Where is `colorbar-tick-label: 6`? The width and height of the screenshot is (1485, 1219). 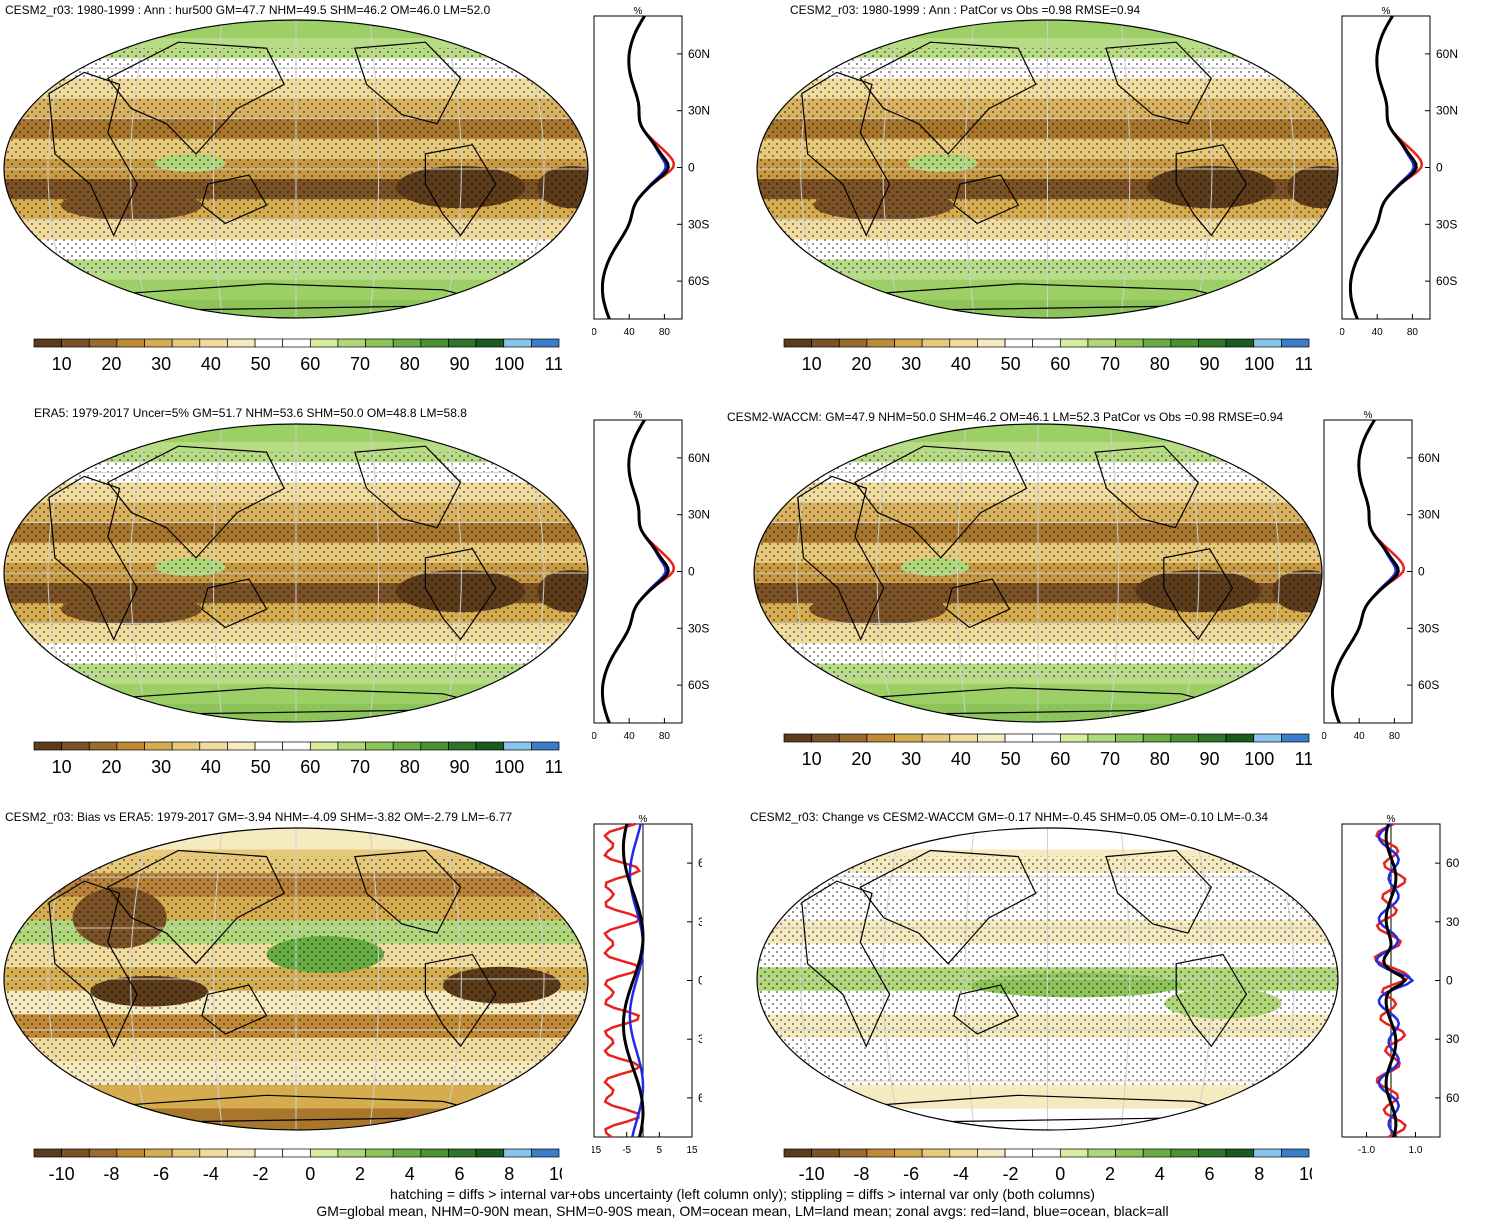
colorbar-tick-label: 6 is located at coordinates (1210, 1174).